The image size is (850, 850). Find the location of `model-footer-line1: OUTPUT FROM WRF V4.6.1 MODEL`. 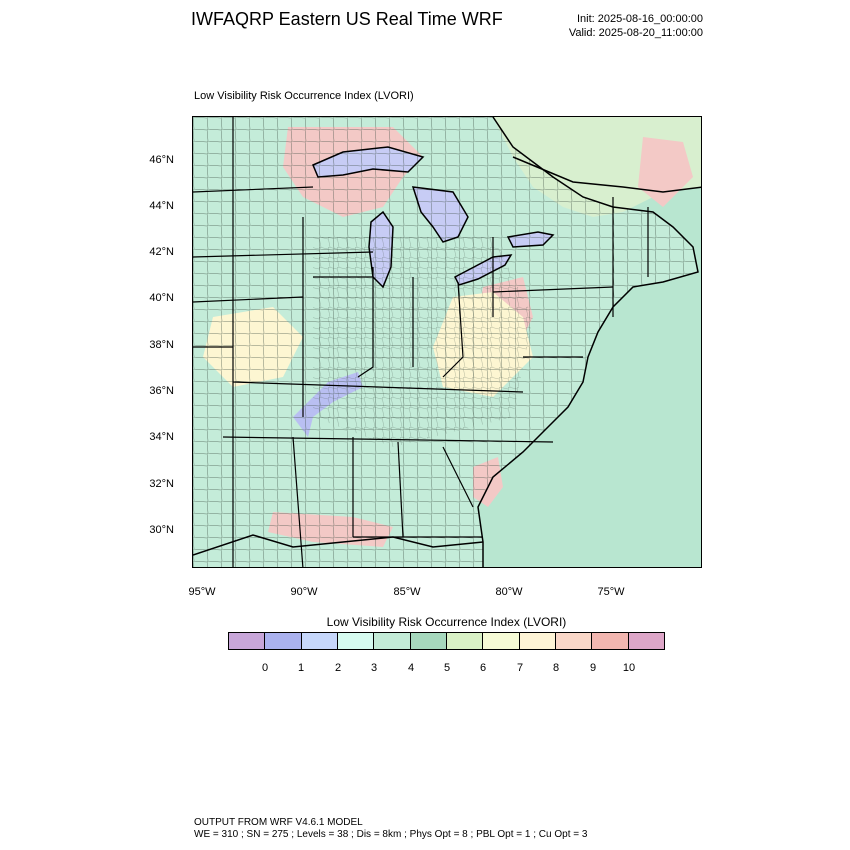

model-footer-line1: OUTPUT FROM WRF V4.6.1 MODEL is located at coordinates (278, 822).